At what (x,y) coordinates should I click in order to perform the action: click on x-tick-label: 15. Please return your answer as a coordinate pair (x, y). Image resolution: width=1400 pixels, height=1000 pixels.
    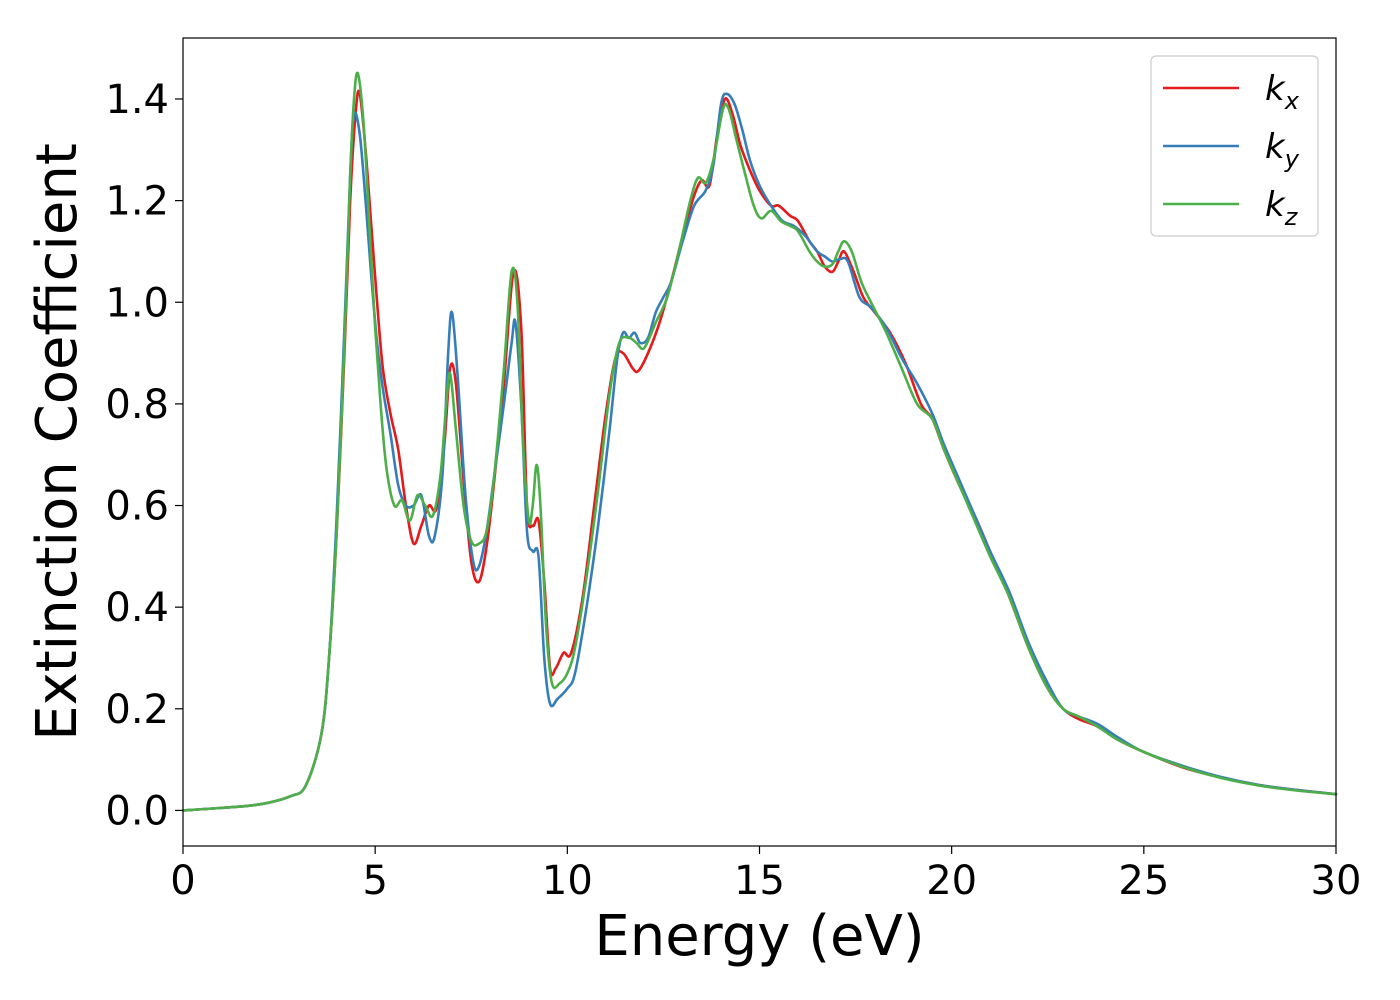
    Looking at the image, I should click on (759, 881).